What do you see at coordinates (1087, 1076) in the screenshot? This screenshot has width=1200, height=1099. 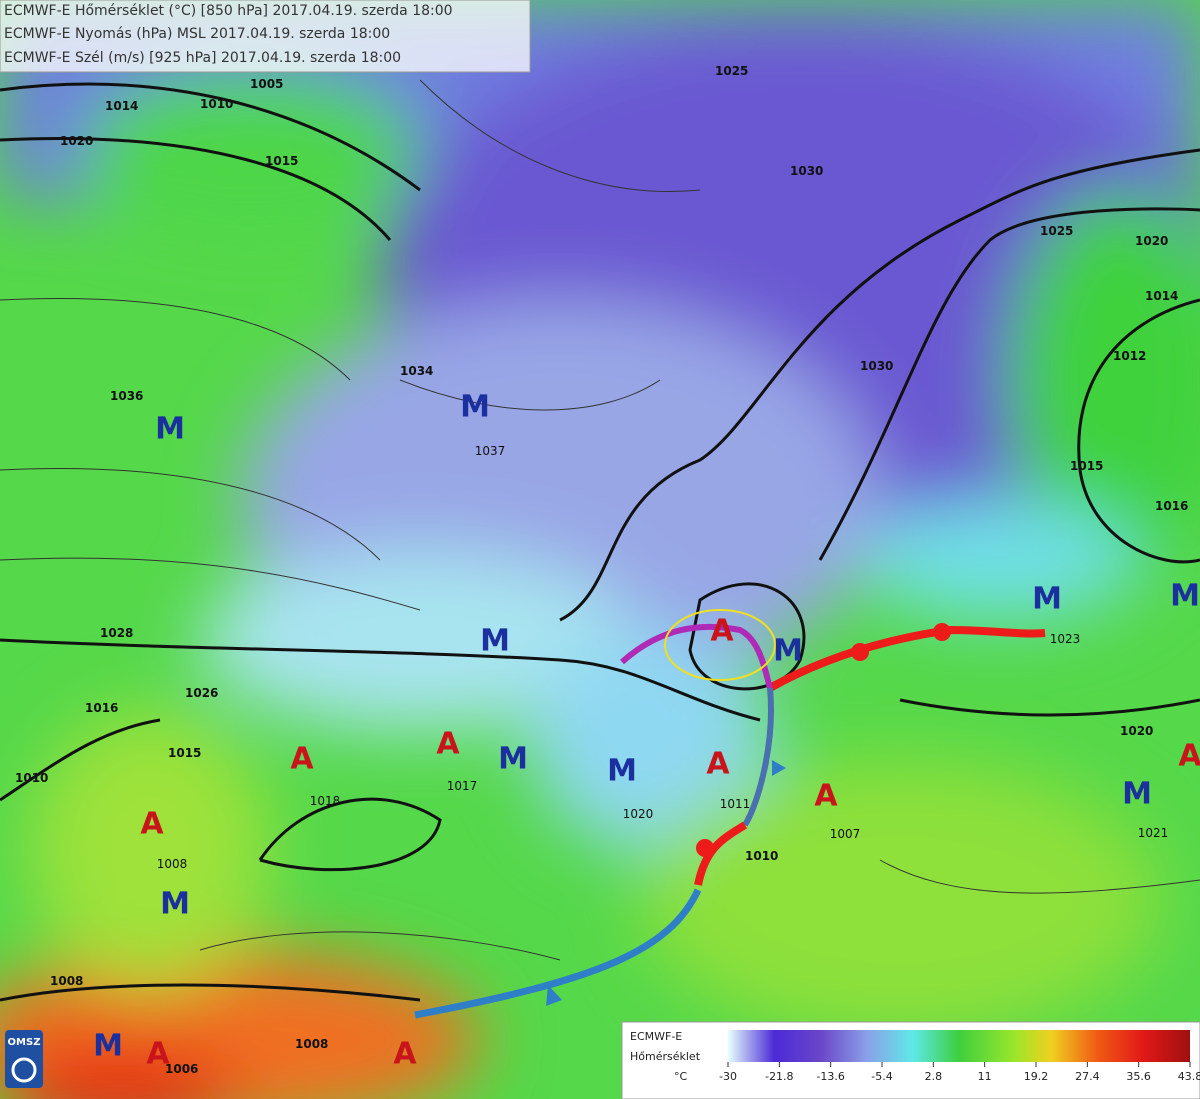 I see `legend-tick-label: 27.4` at bounding box center [1087, 1076].